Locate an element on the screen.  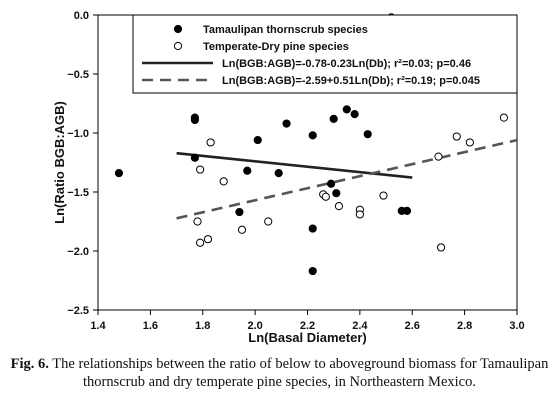
x-tick-label: 3.0 is located at coordinates (516, 326).